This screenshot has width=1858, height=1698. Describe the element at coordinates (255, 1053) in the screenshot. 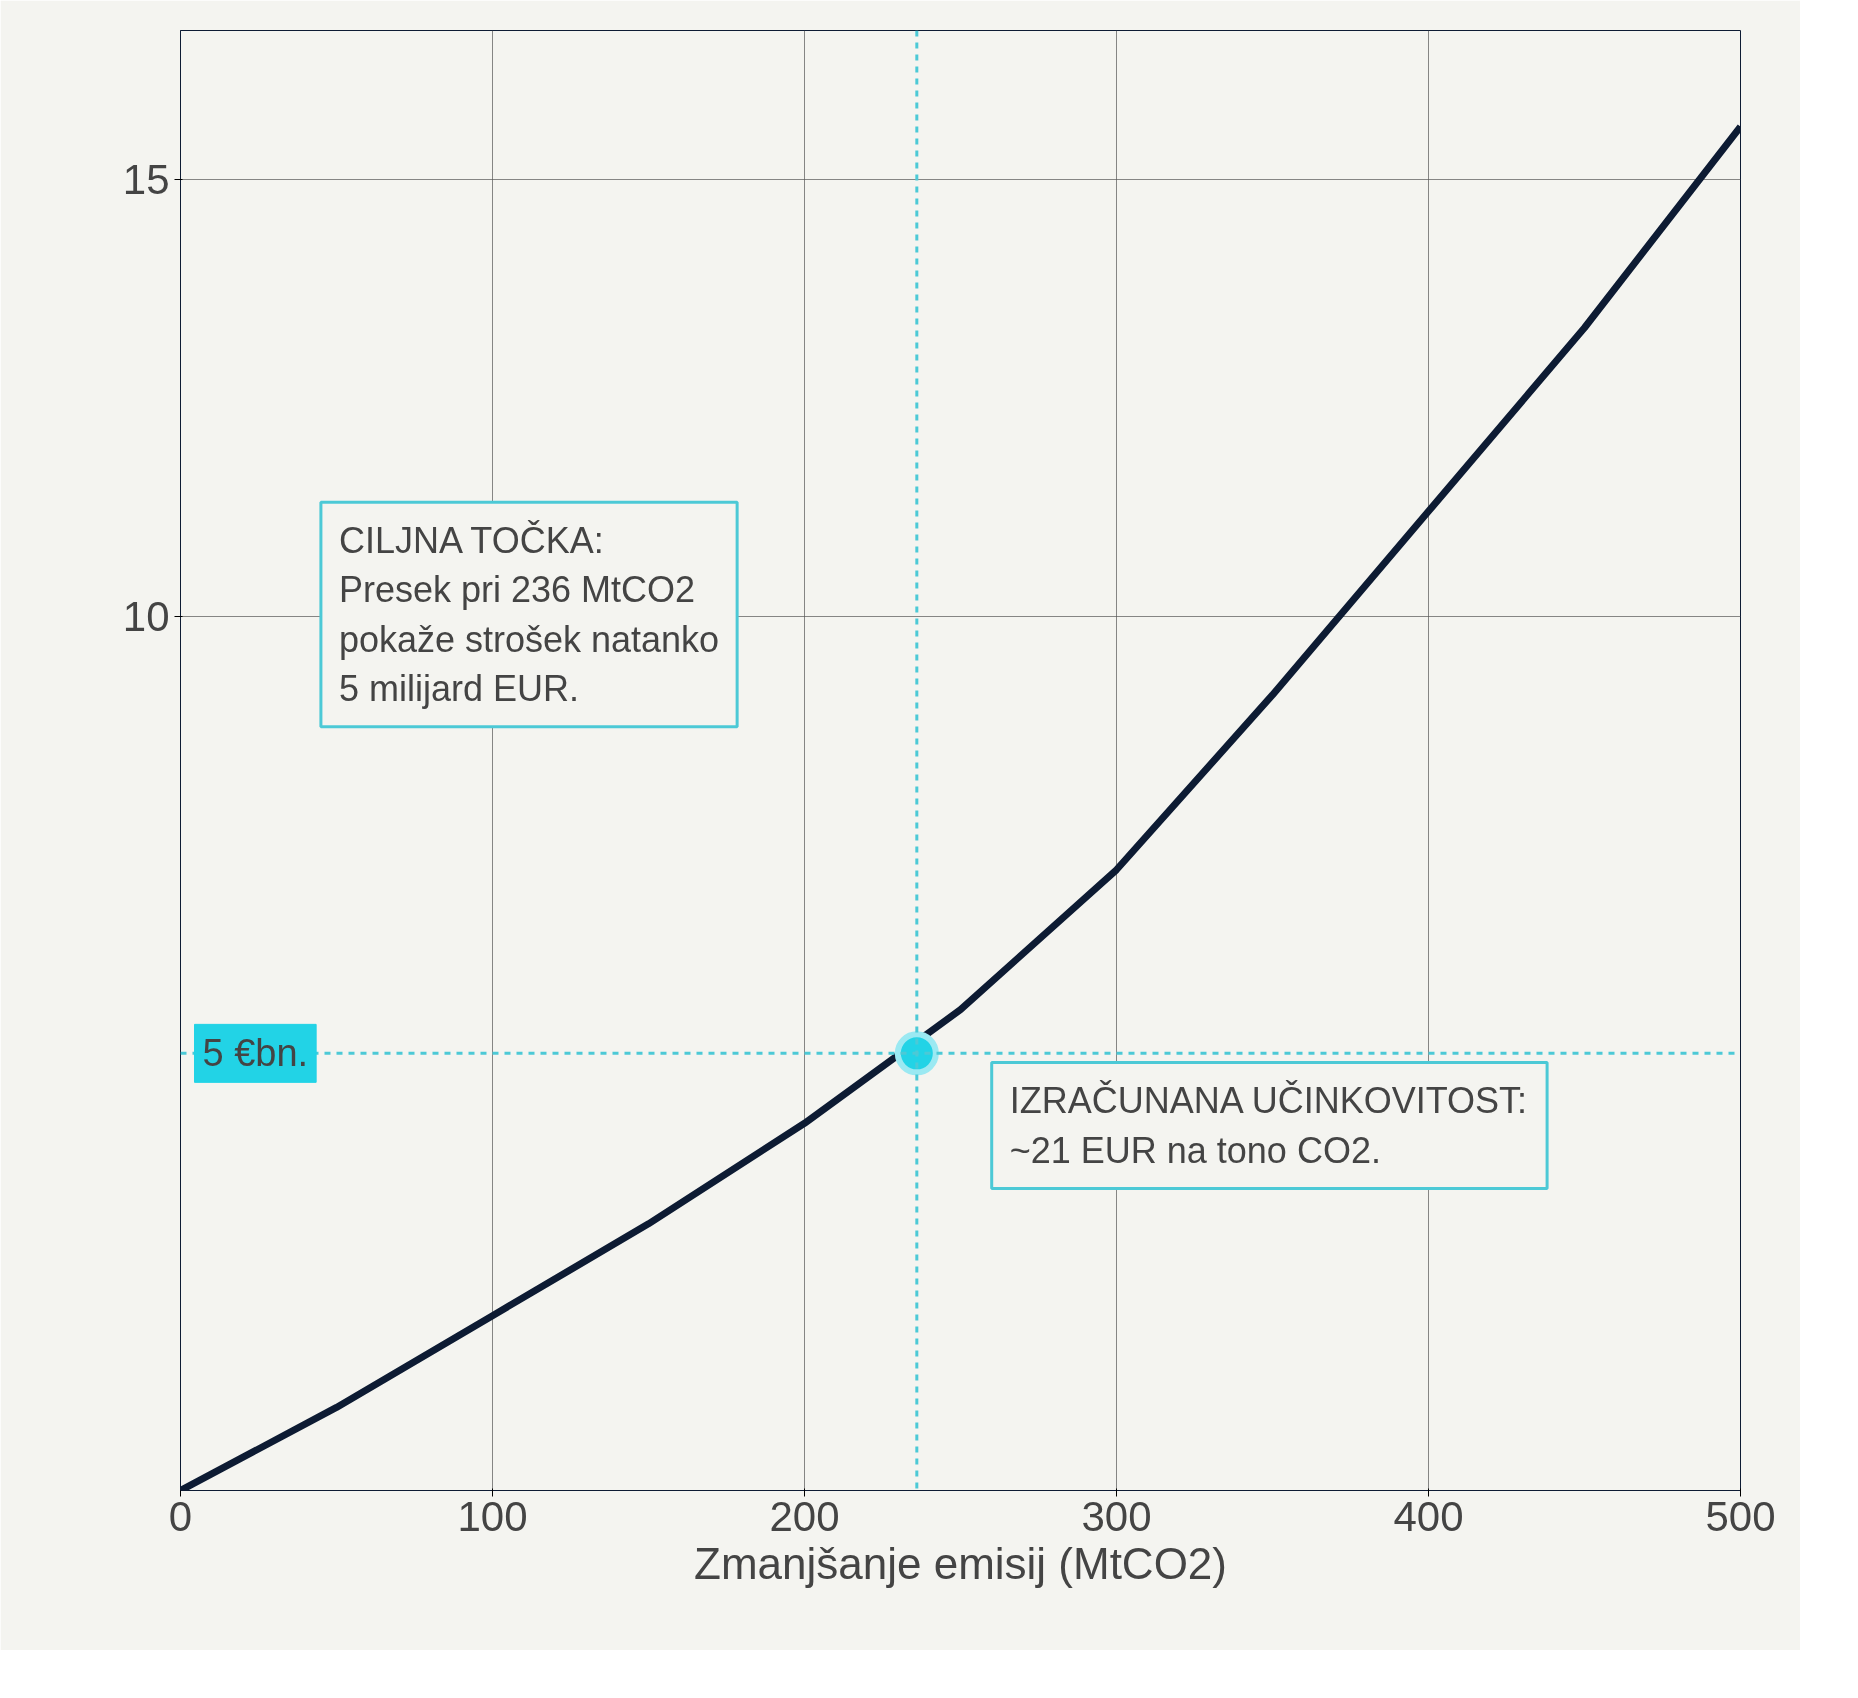

I see `ref-line-label: 5 €bn.` at that location.